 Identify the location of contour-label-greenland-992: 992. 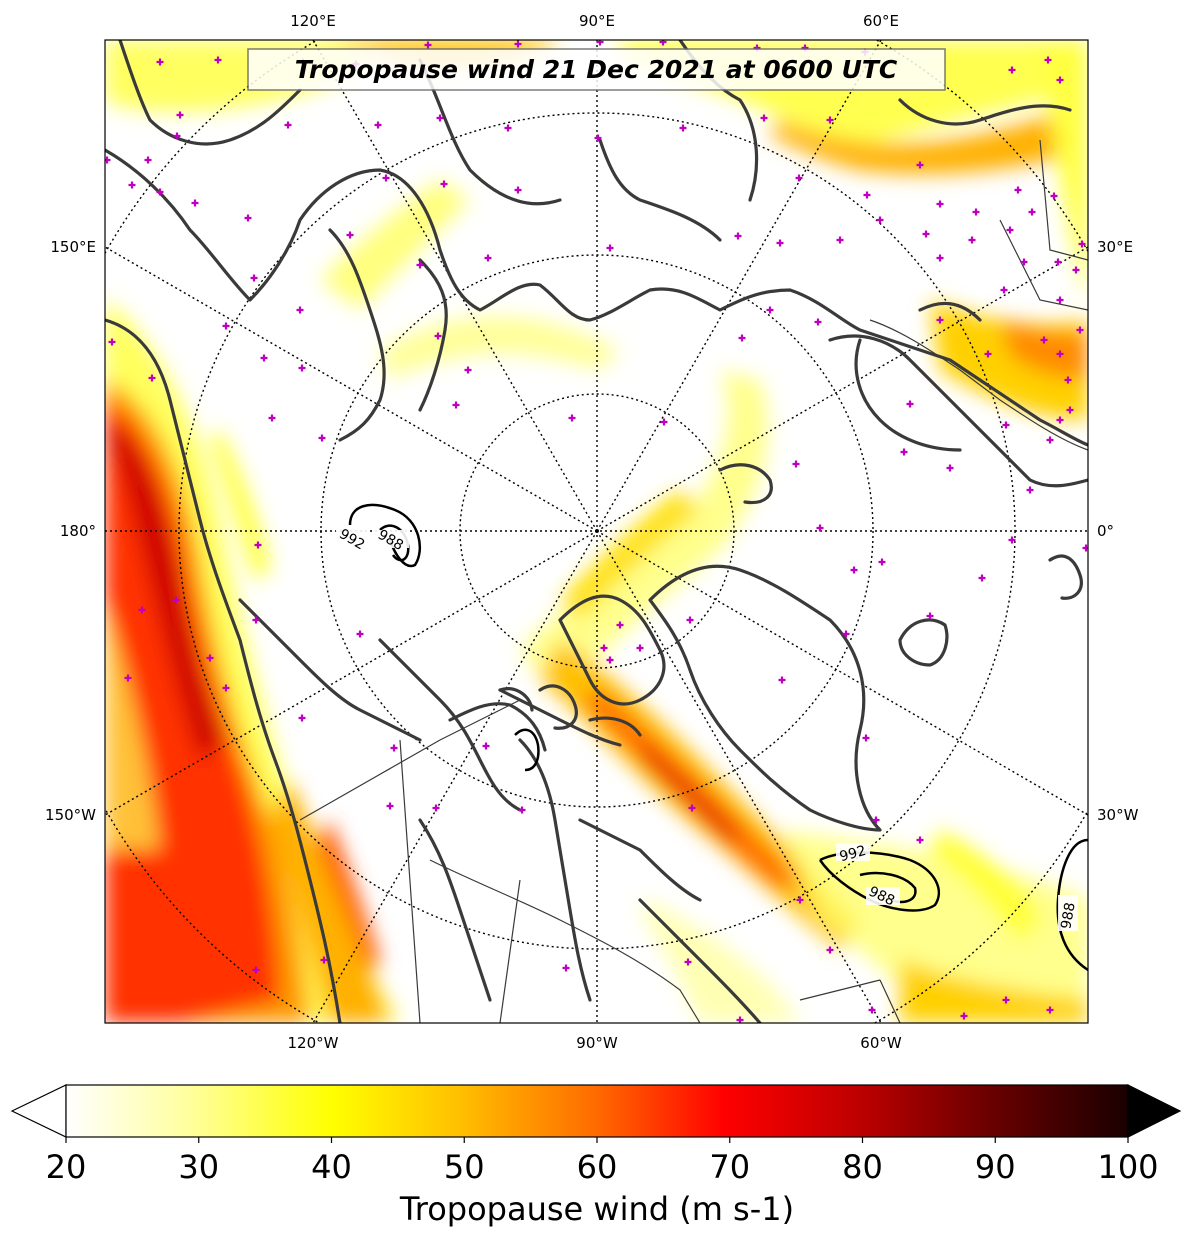
(853, 854).